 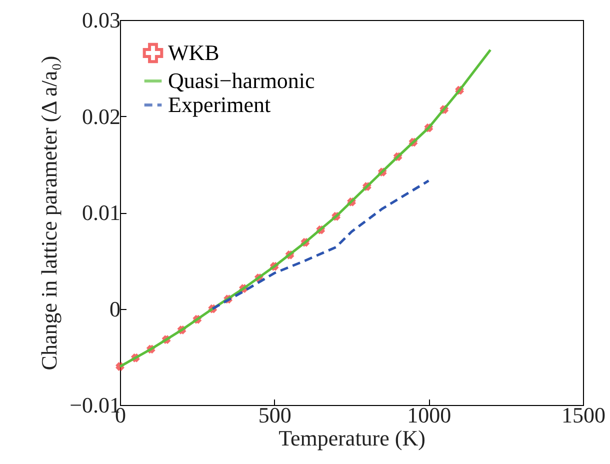 I want to click on legend-label: WKB, so click(x=194, y=52).